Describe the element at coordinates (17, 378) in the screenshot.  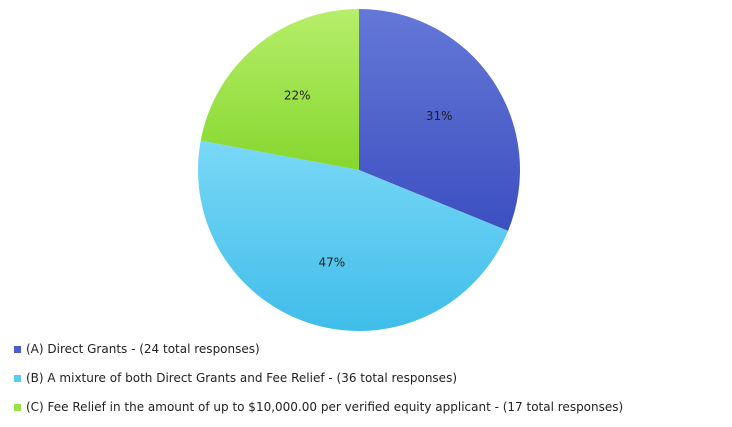
I see `legend-swatch-mixture` at that location.